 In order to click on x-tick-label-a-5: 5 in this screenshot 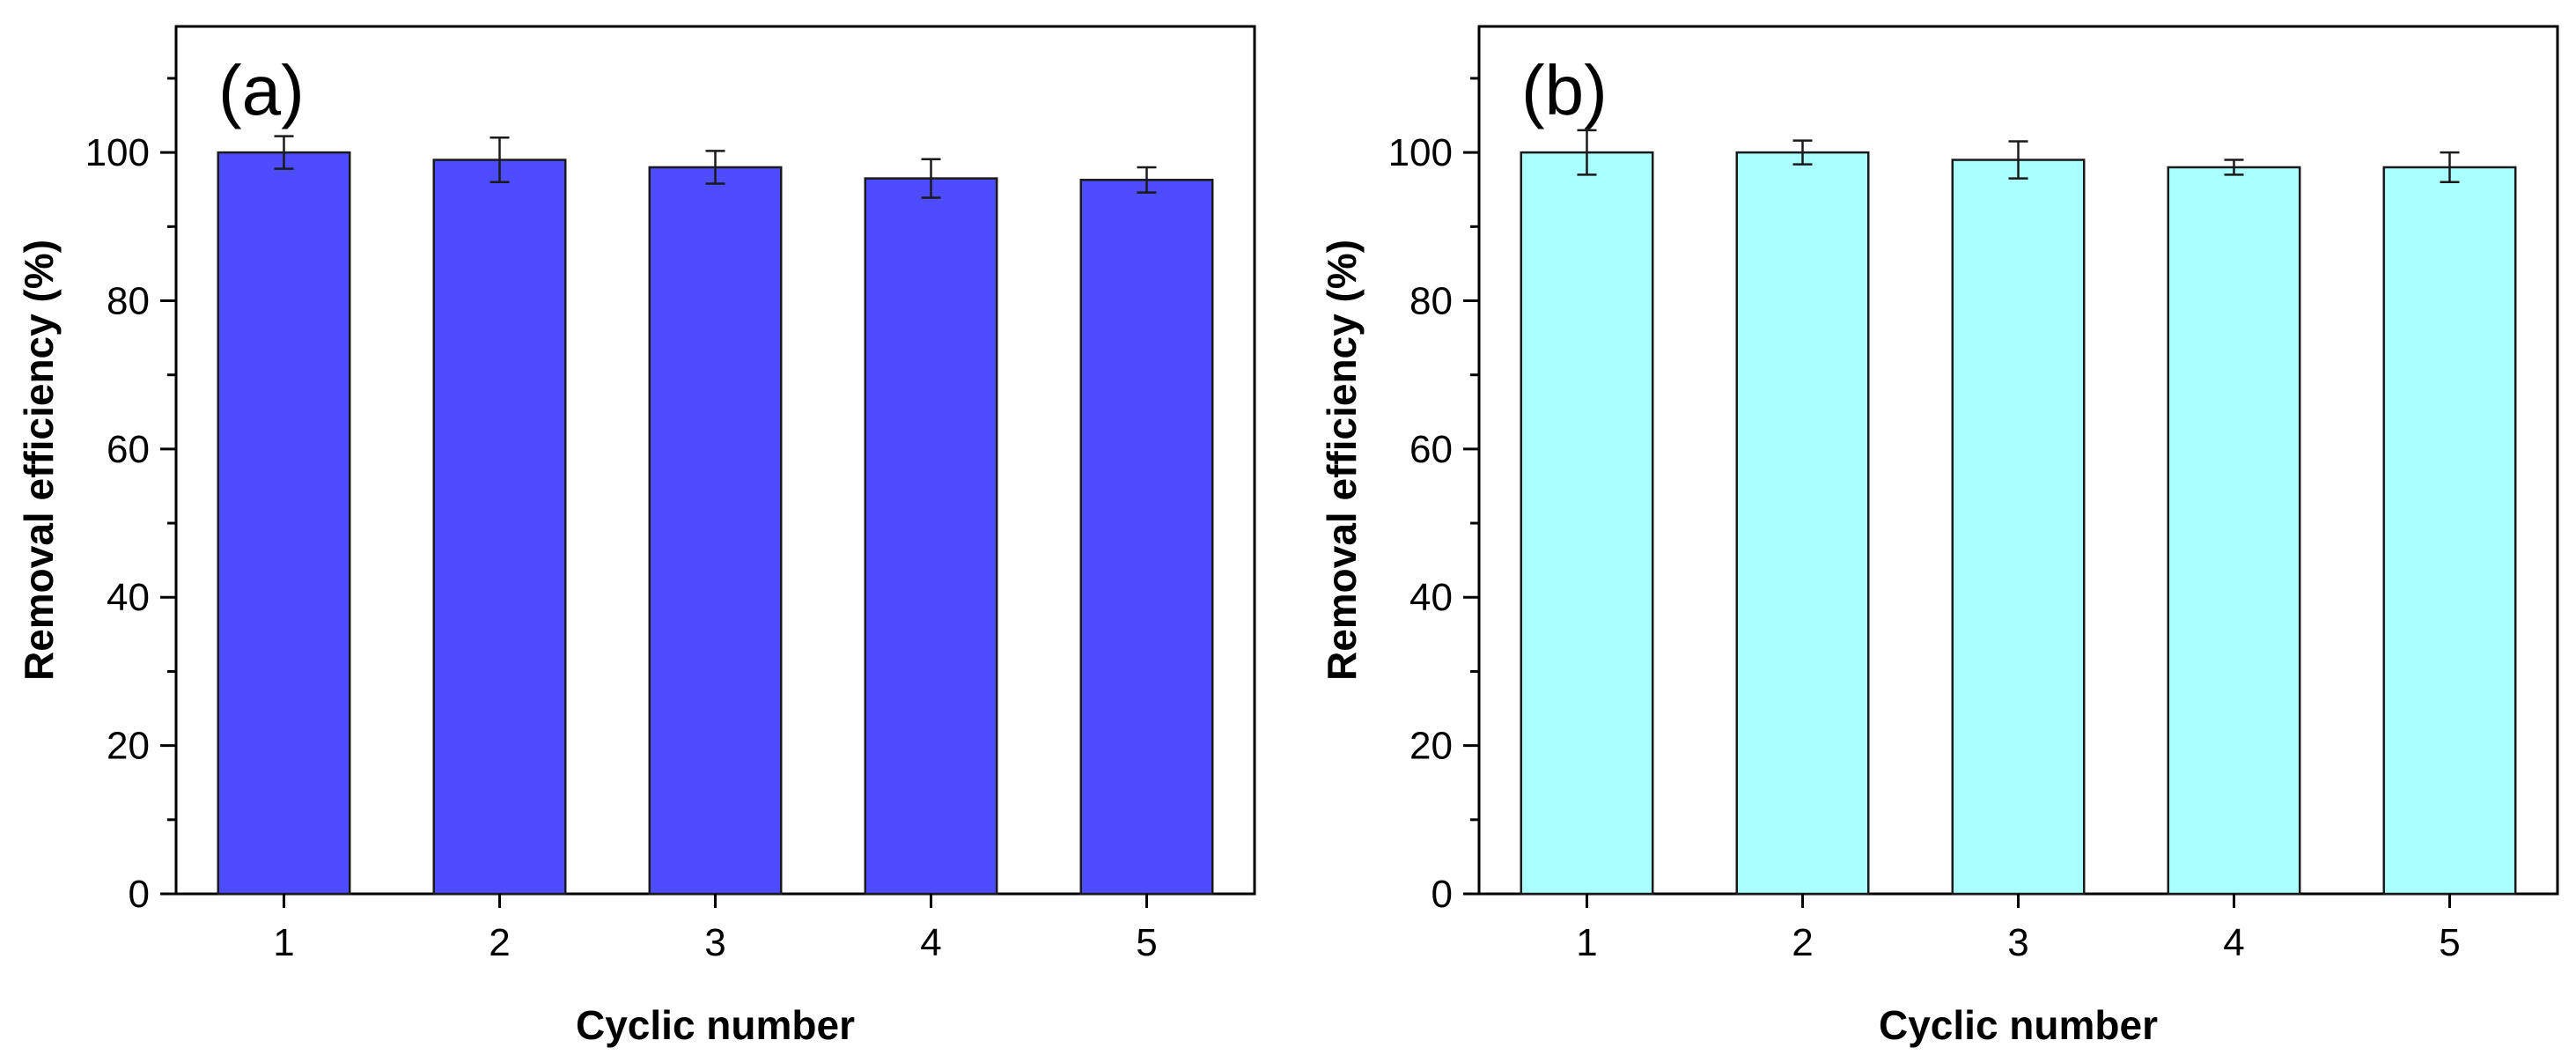, I will do `click(1147, 943)`.